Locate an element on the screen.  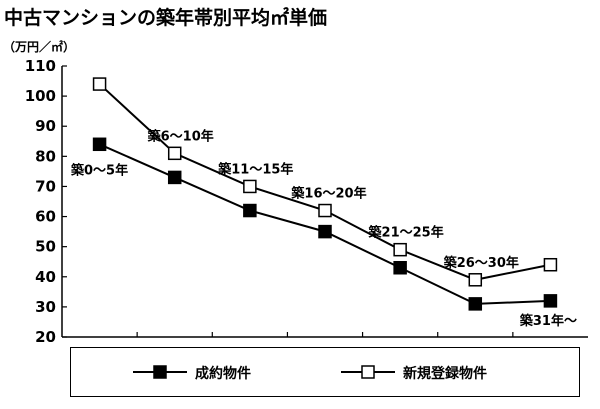
y-tick-label: 20 is located at coordinates (45, 336).